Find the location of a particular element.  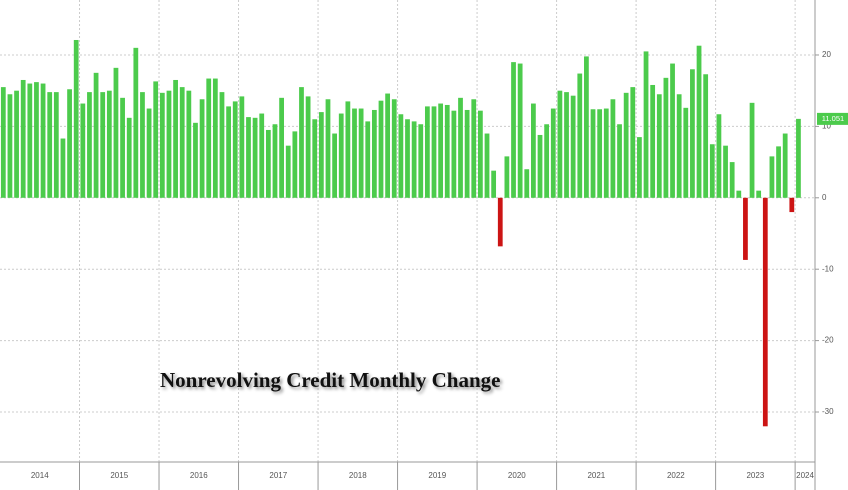

y-tick-label: 20 is located at coordinates (826, 54).